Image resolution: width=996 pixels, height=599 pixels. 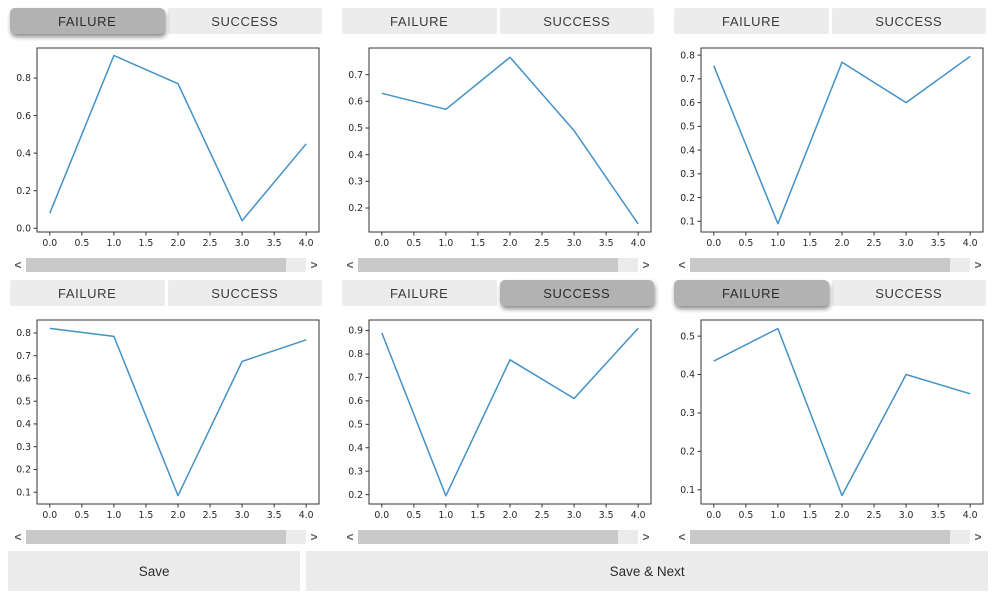 I want to click on svg-text: 0.3, so click(x=355, y=471).